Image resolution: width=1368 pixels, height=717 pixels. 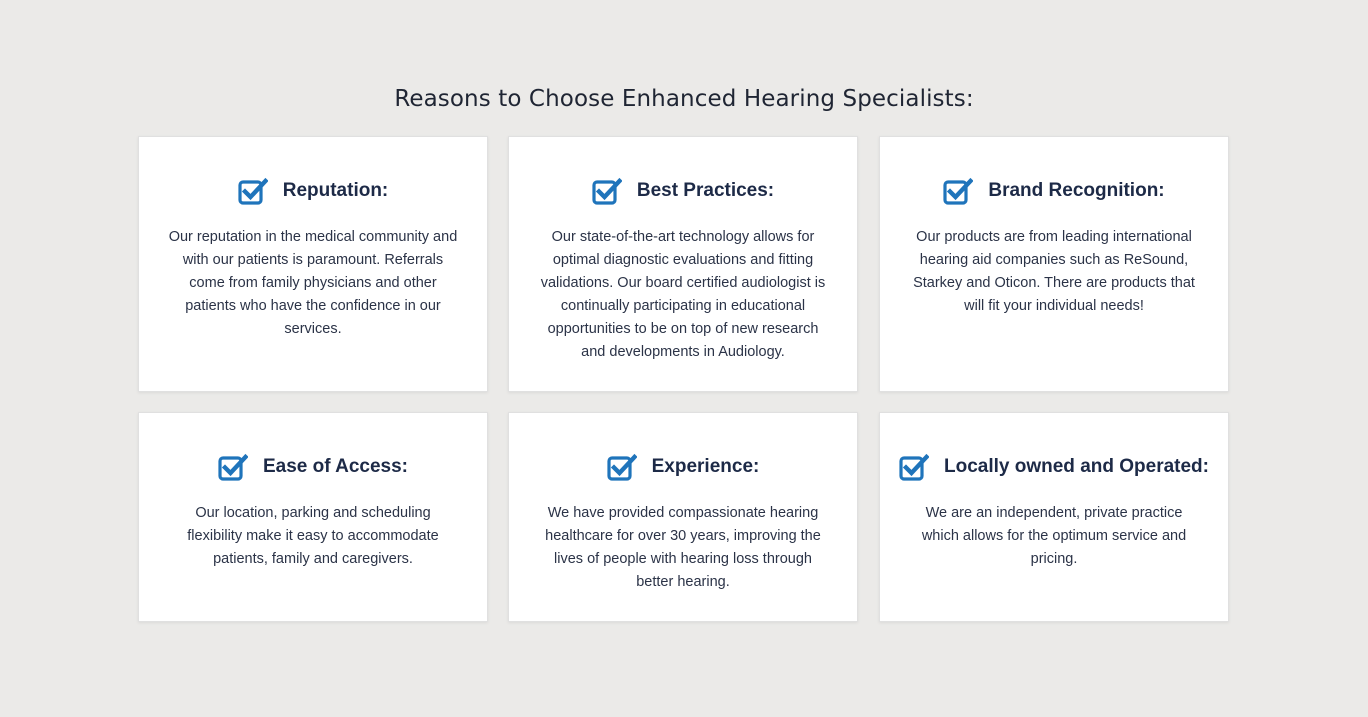 What do you see at coordinates (705, 191) in the screenshot?
I see `card-title: Best Practices:` at bounding box center [705, 191].